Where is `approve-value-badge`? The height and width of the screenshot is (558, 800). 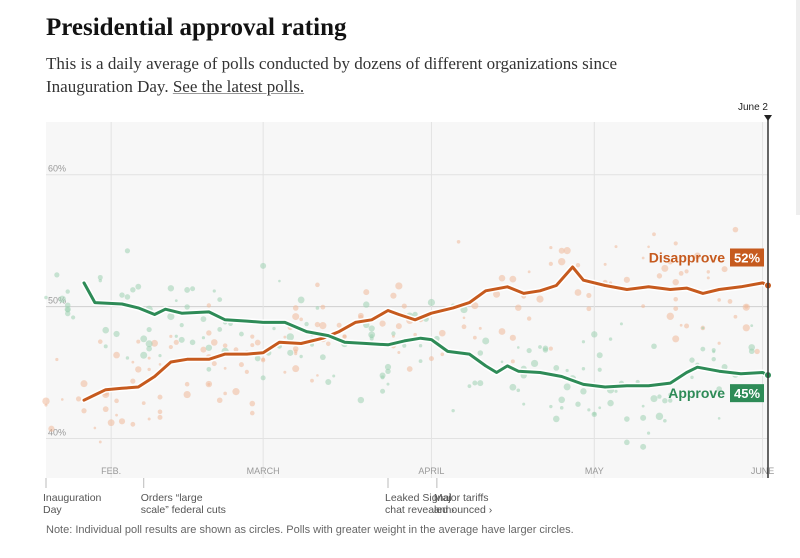
approve-value-badge is located at coordinates (747, 393).